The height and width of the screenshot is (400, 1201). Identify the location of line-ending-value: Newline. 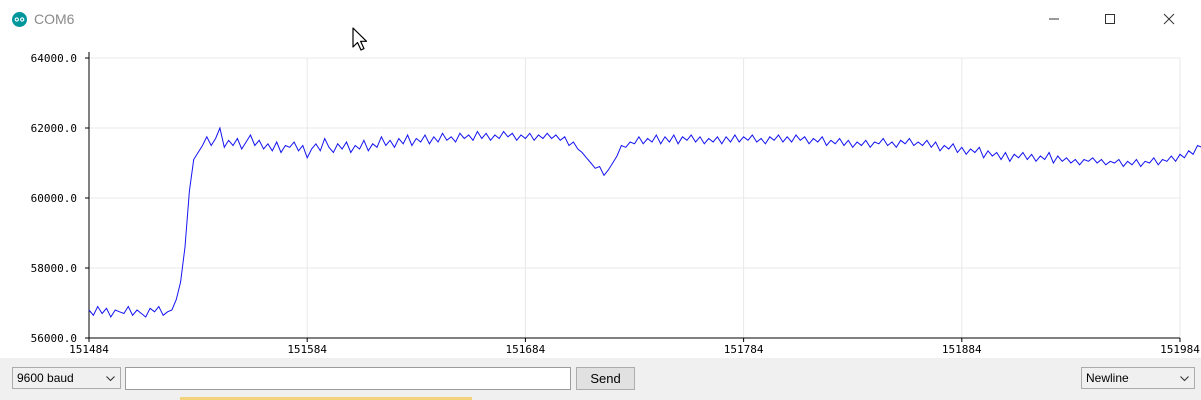
(1107, 378).